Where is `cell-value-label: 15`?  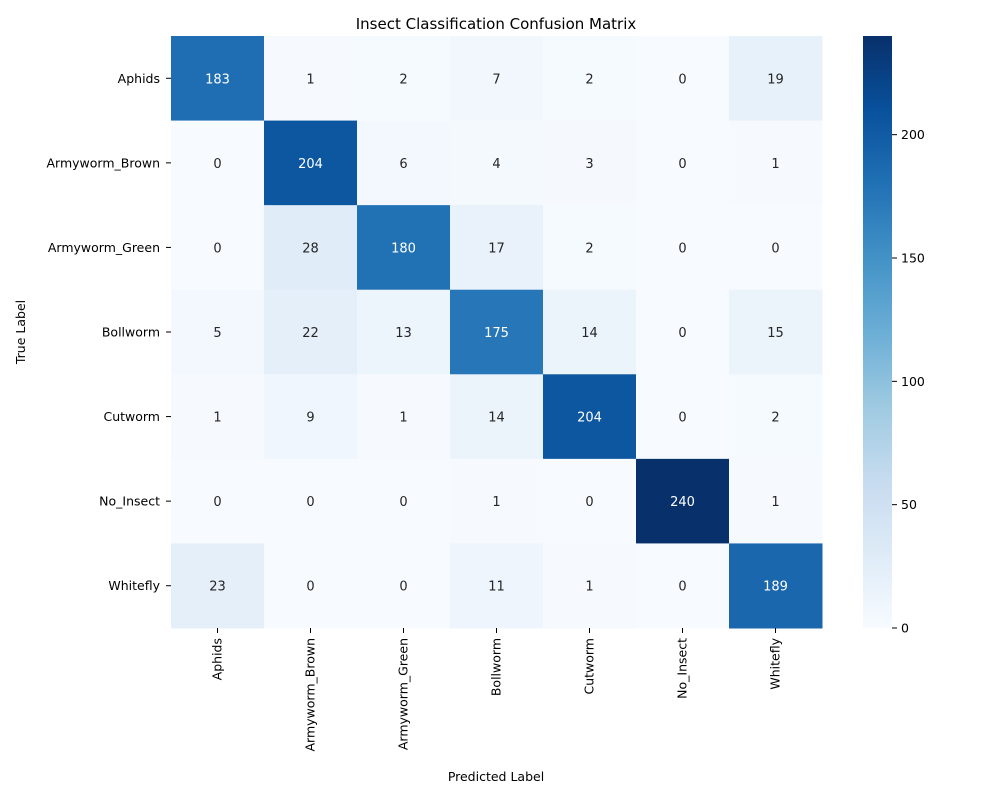 cell-value-label: 15 is located at coordinates (775, 333).